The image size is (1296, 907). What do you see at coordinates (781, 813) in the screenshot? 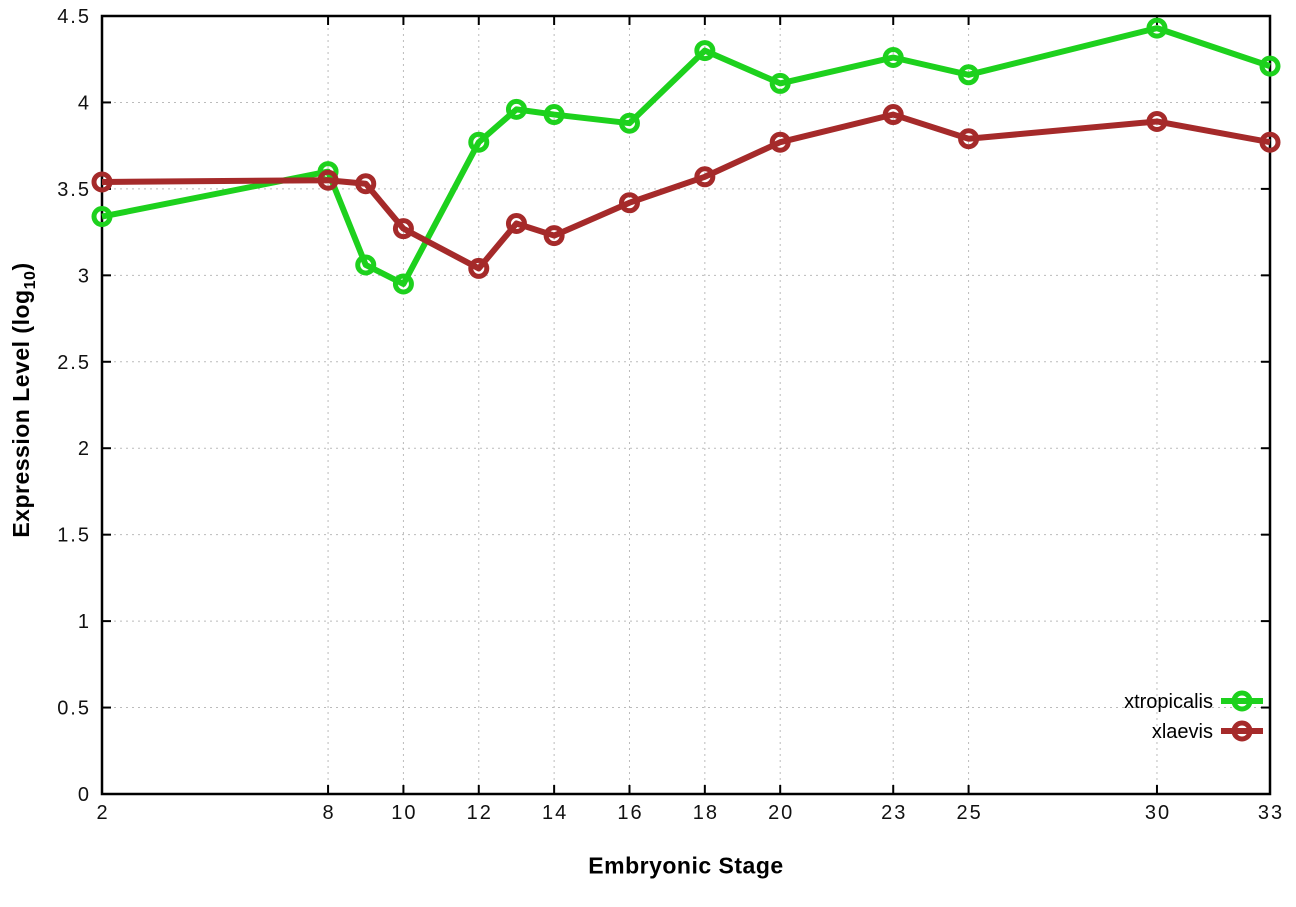
I see `x-tick-label: 20` at bounding box center [781, 813].